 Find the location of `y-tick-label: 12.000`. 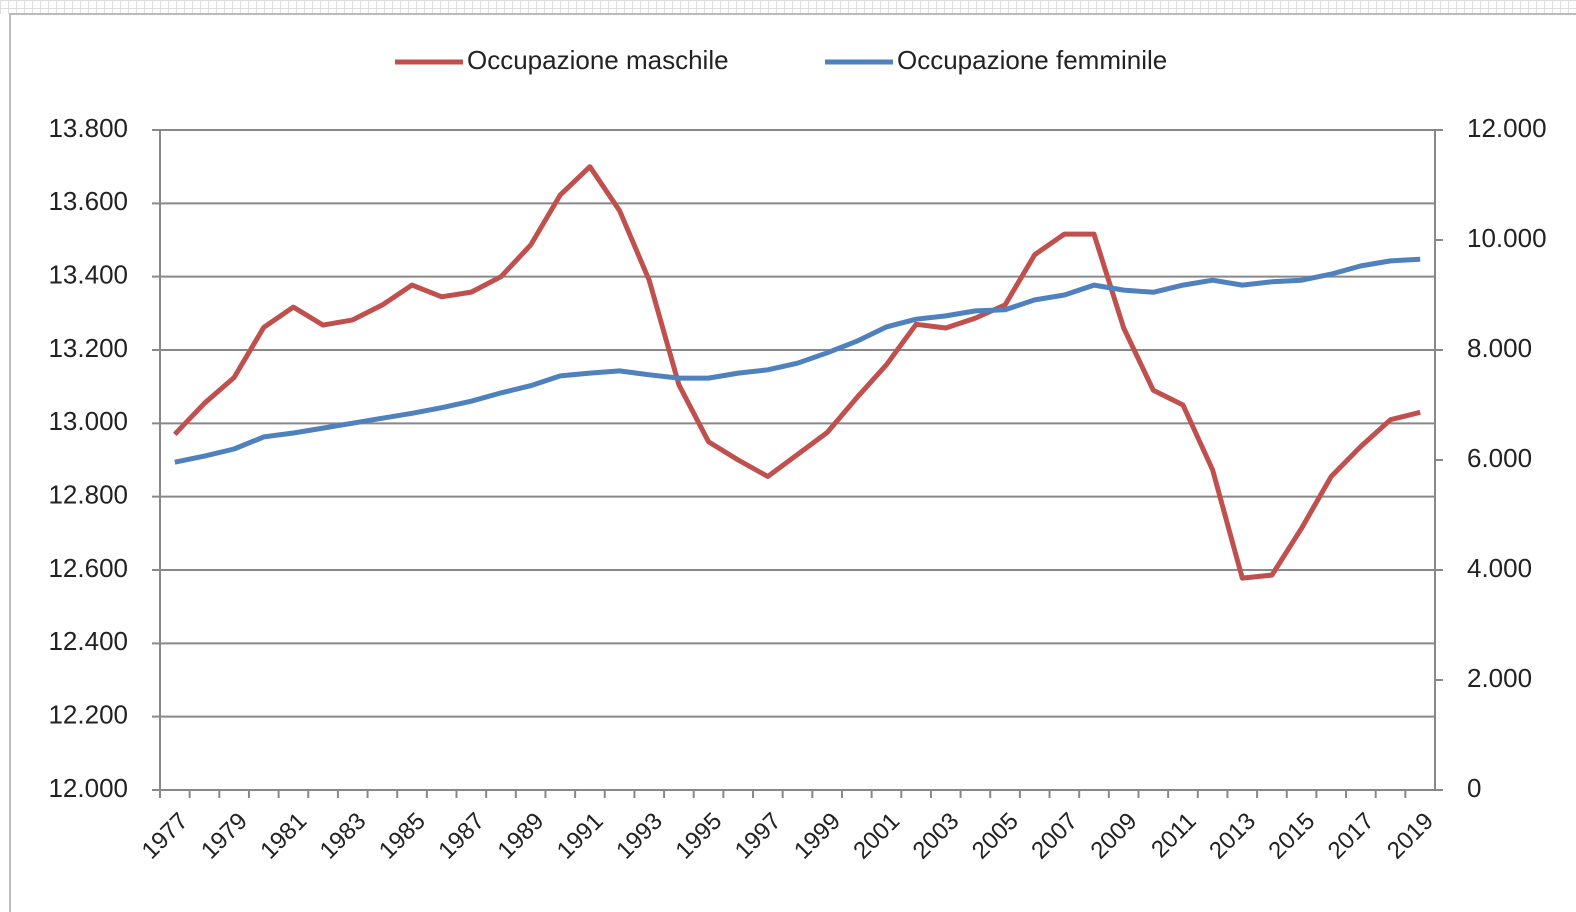

y-tick-label: 12.000 is located at coordinates (88, 788).